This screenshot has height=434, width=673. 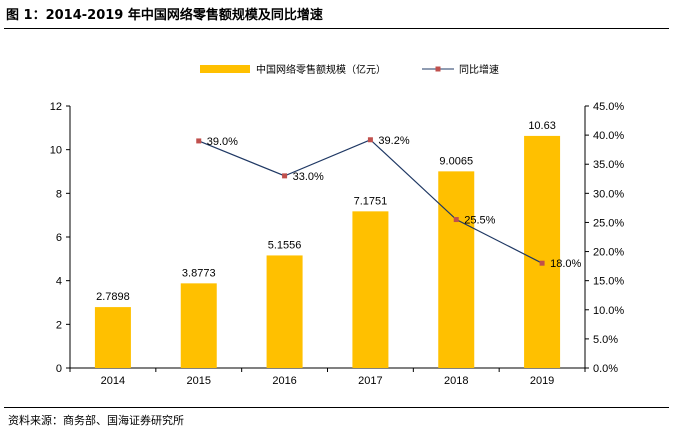 What do you see at coordinates (199, 381) in the screenshot?
I see `x-tick-label: 2015` at bounding box center [199, 381].